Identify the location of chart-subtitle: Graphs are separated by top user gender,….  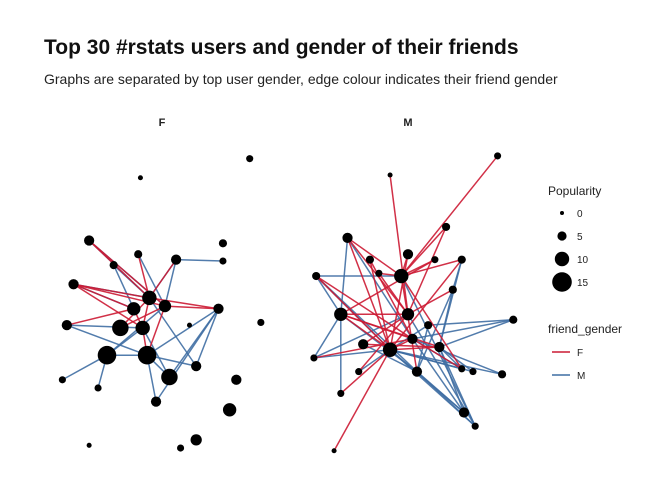
(301, 79).